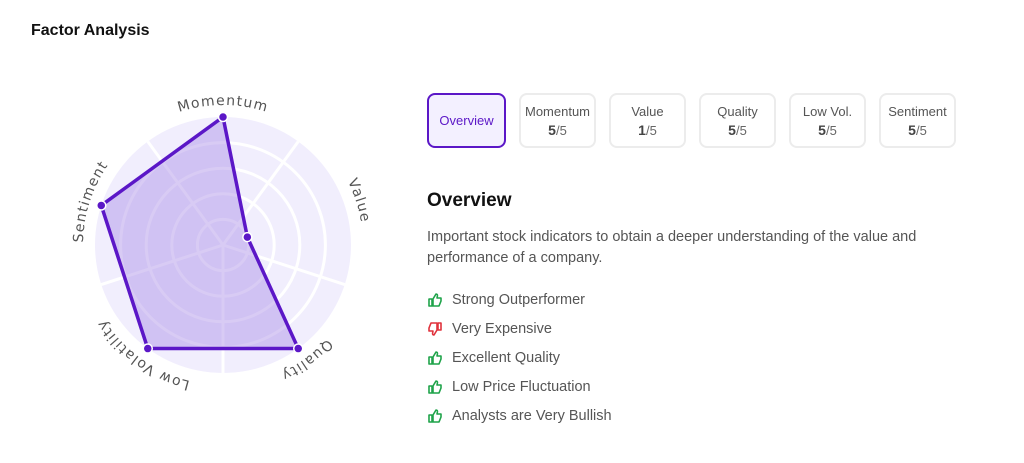  Describe the element at coordinates (557, 111) in the screenshot. I see `tab-label: Momentum` at that location.